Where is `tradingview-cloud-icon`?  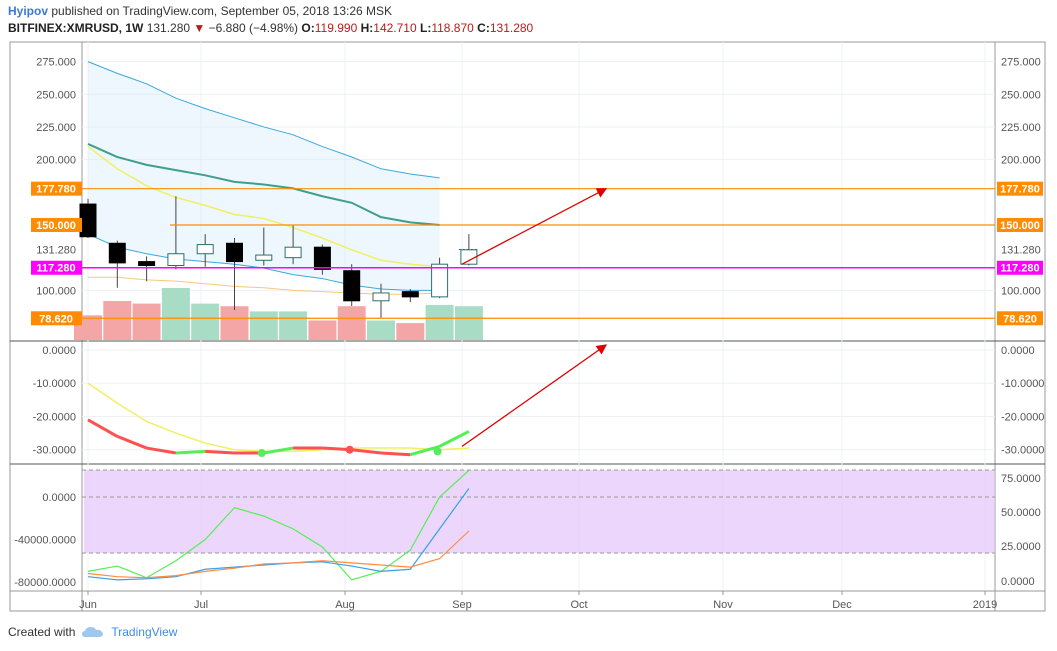 tradingview-cloud-icon is located at coordinates (93, 632).